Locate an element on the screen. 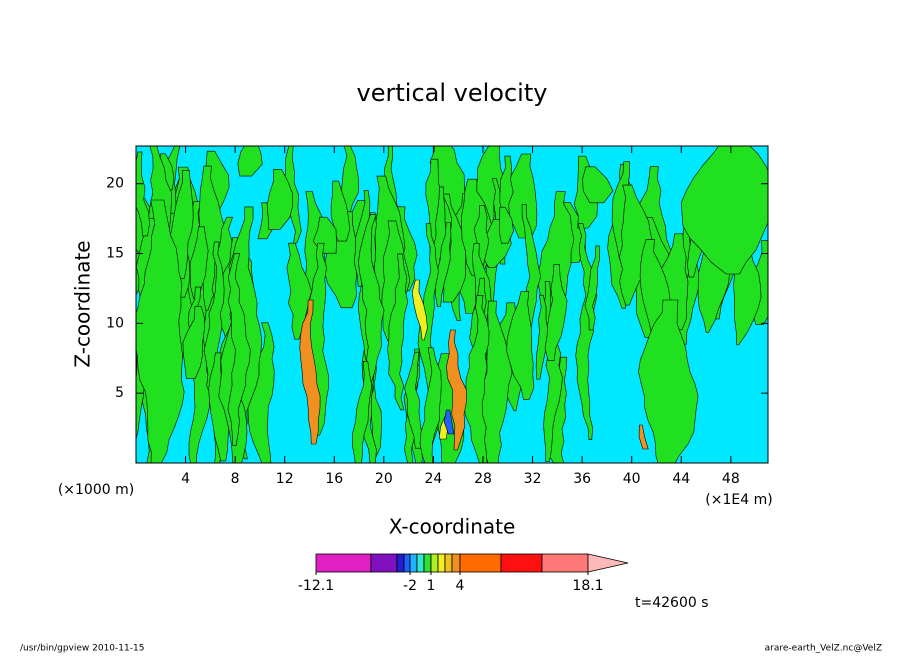 The image size is (904, 658). colorbar-label: 18.1 is located at coordinates (587, 586).